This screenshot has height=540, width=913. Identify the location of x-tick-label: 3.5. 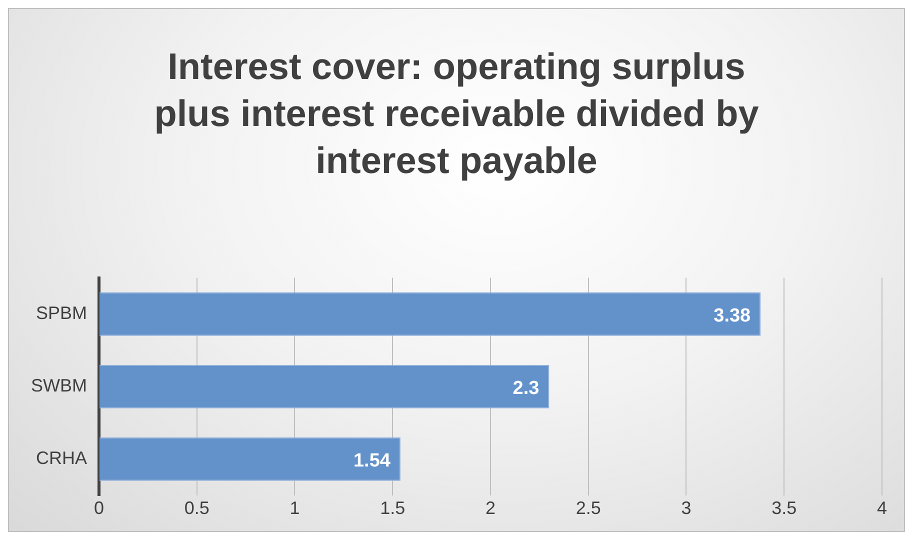
(784, 508).